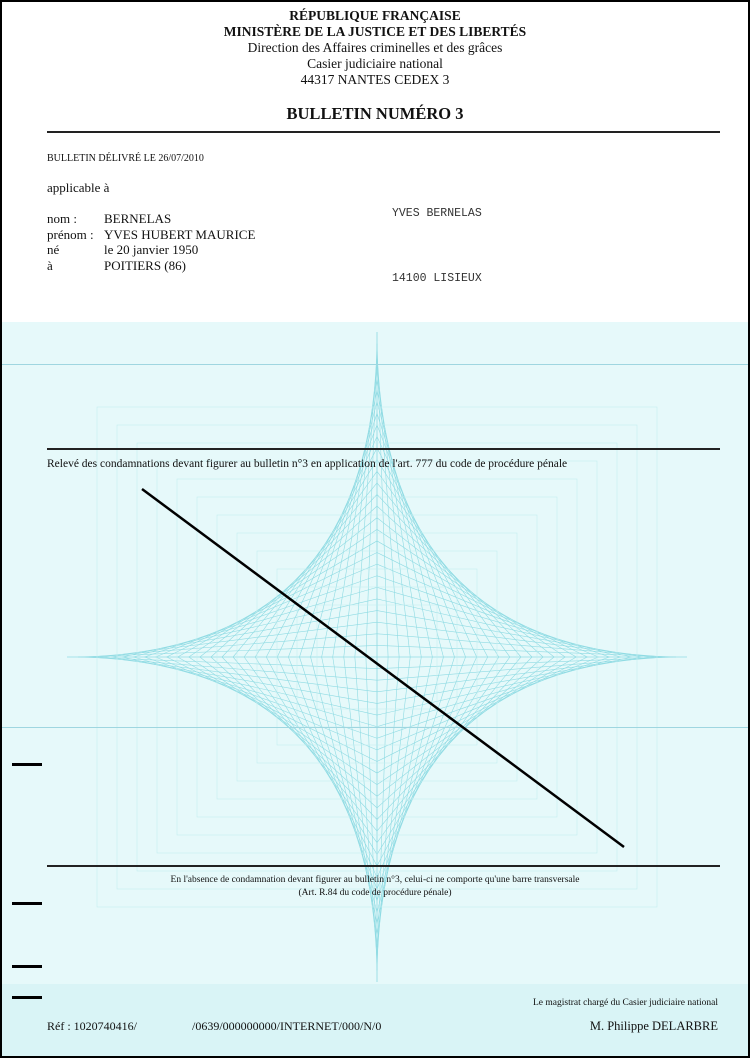 The width and height of the screenshot is (750, 1058). I want to click on identity-value-ne: le 20 janvier 1950, so click(151, 249).